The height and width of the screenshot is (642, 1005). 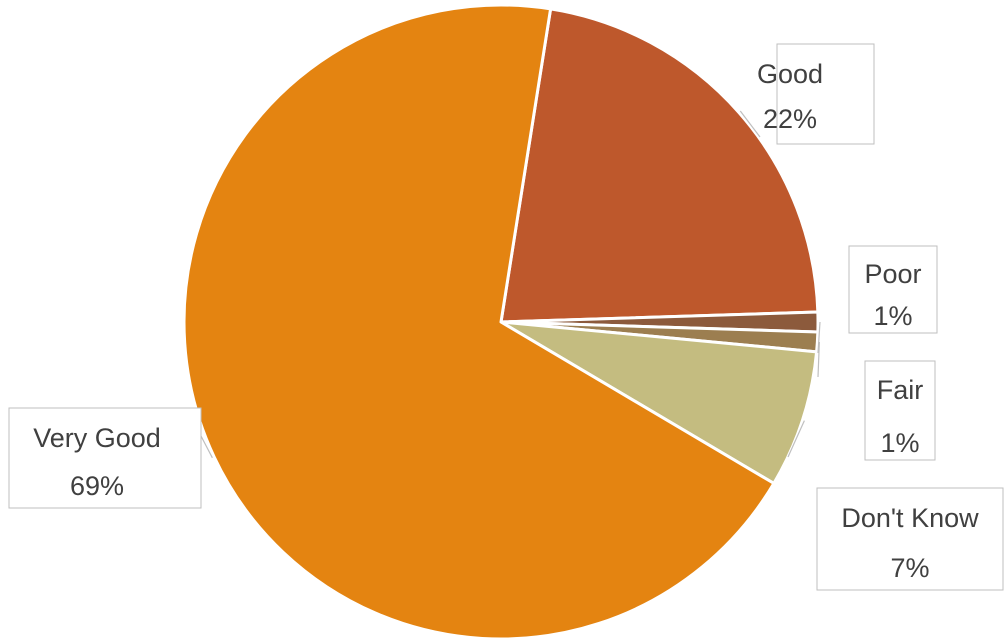 What do you see at coordinates (892, 274) in the screenshot?
I see `slice-name-label: Poor` at bounding box center [892, 274].